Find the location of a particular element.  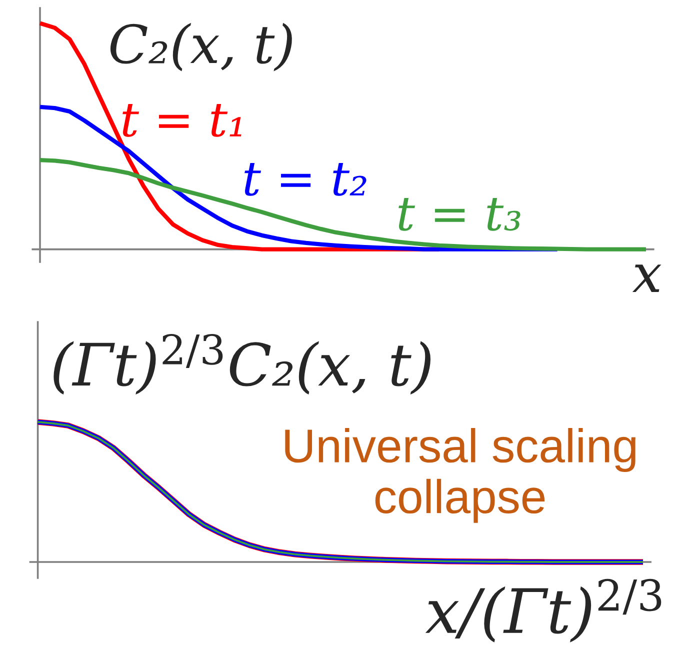

series-label: t = t₃ is located at coordinates (459, 214).